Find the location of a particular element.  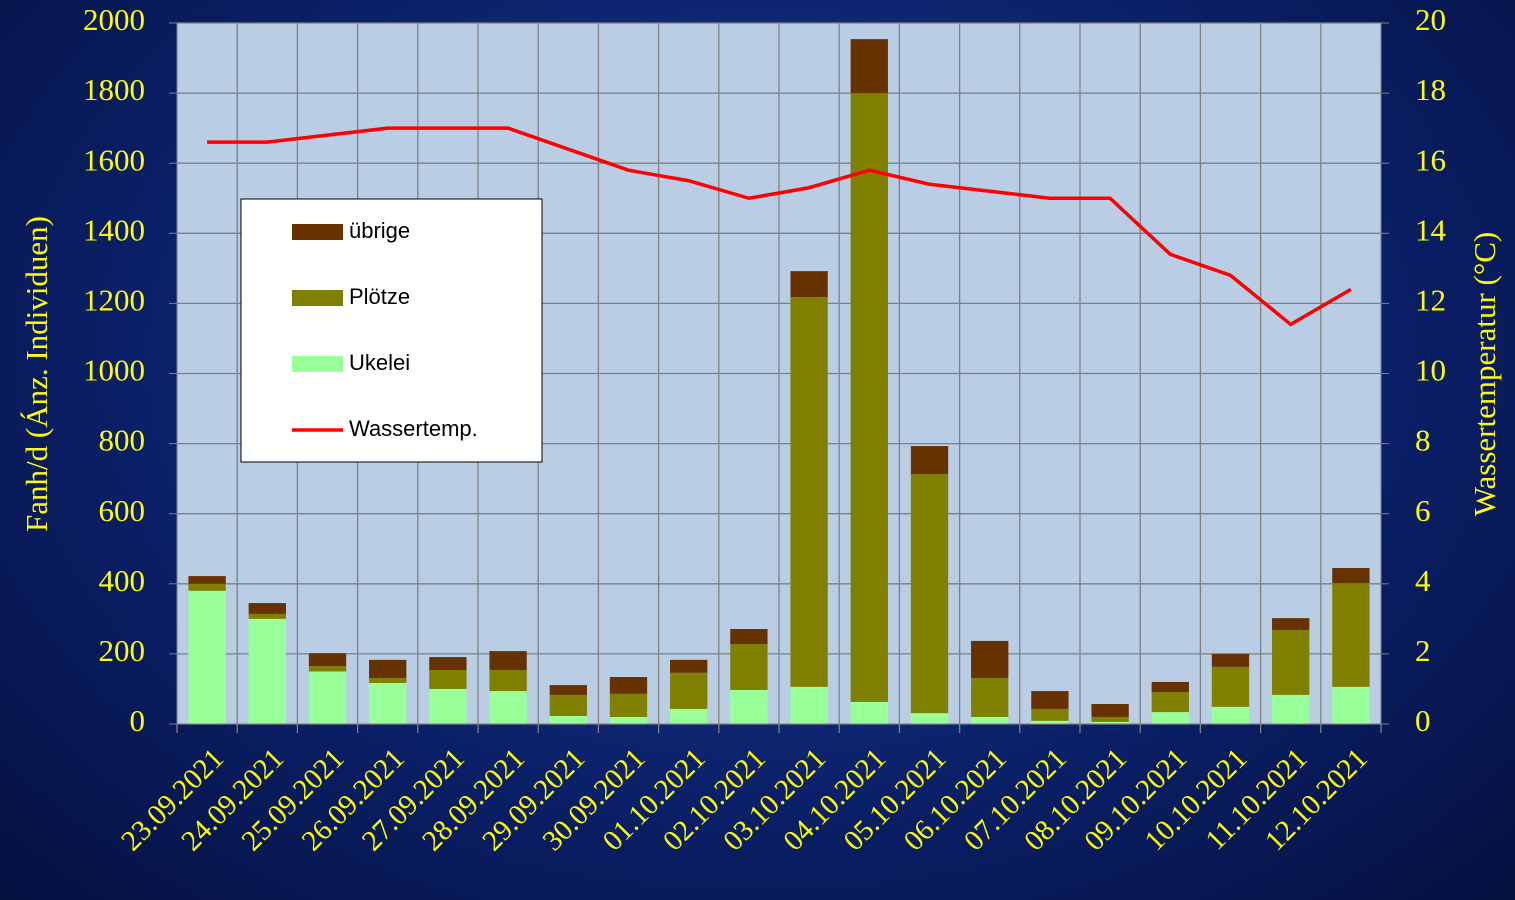

y2-tick-label: 16 is located at coordinates (1430, 159).